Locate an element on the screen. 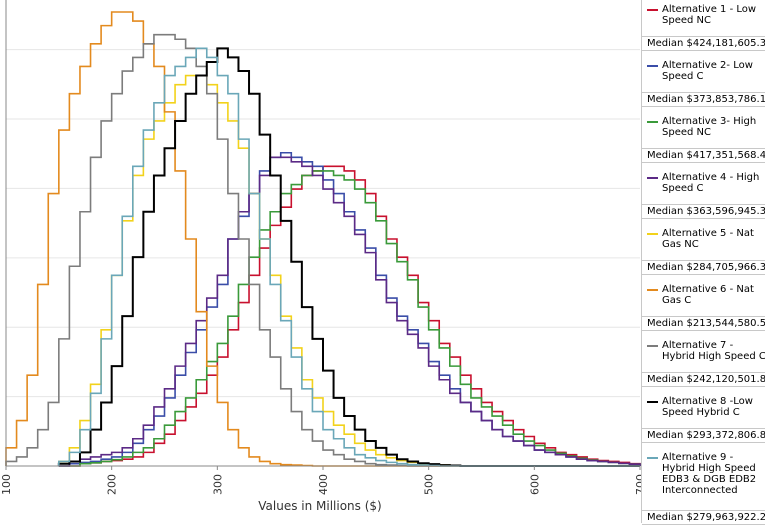 The height and width of the screenshot is (525, 765). legend-text: Alternative 3- High Speed NC is located at coordinates (709, 127).